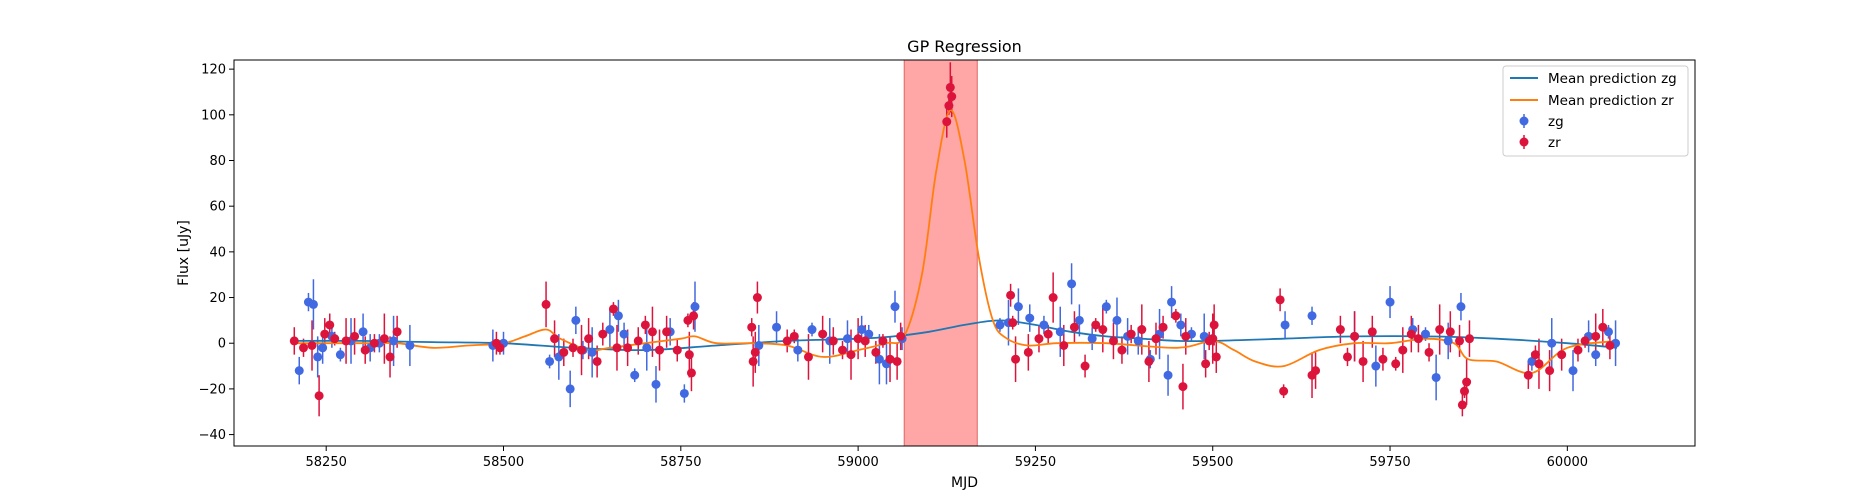 The width and height of the screenshot is (1875, 500). What do you see at coordinates (217, 252) in the screenshot?
I see `y-tick-label: 40` at bounding box center [217, 252].